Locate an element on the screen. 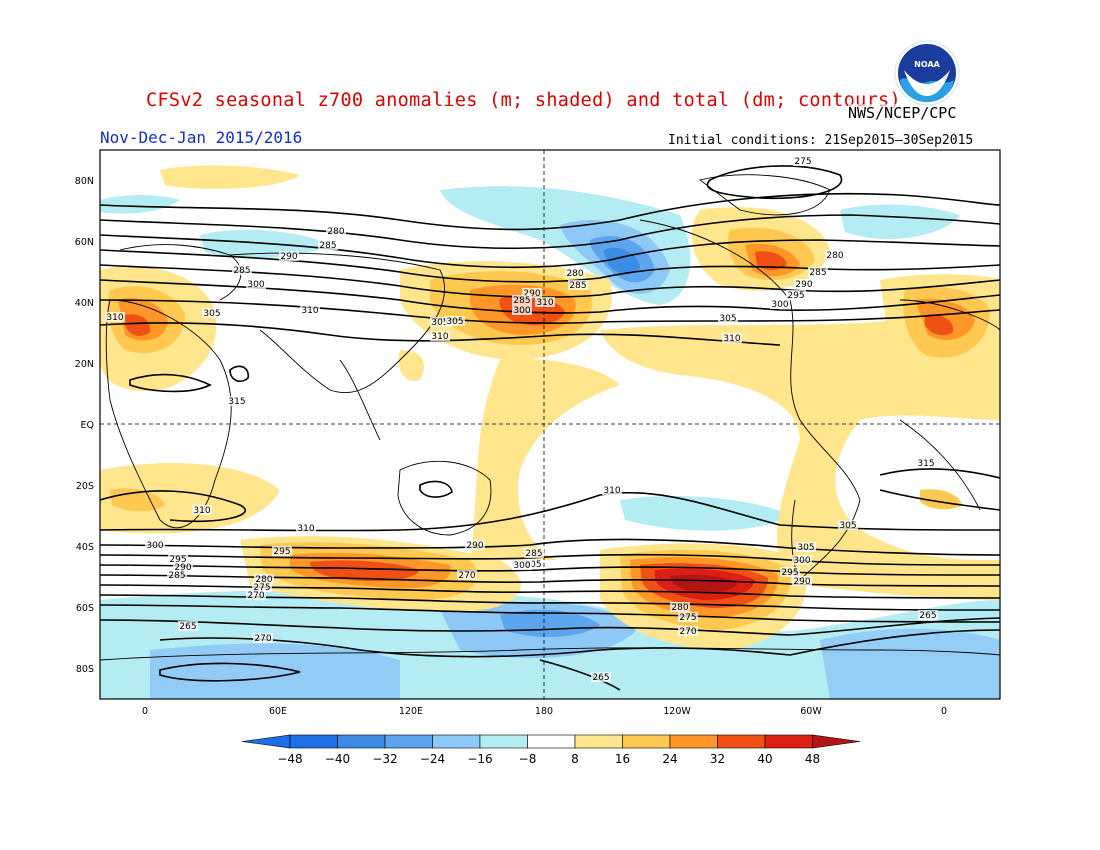  colorbar-tick-label: −16 is located at coordinates (479, 759).